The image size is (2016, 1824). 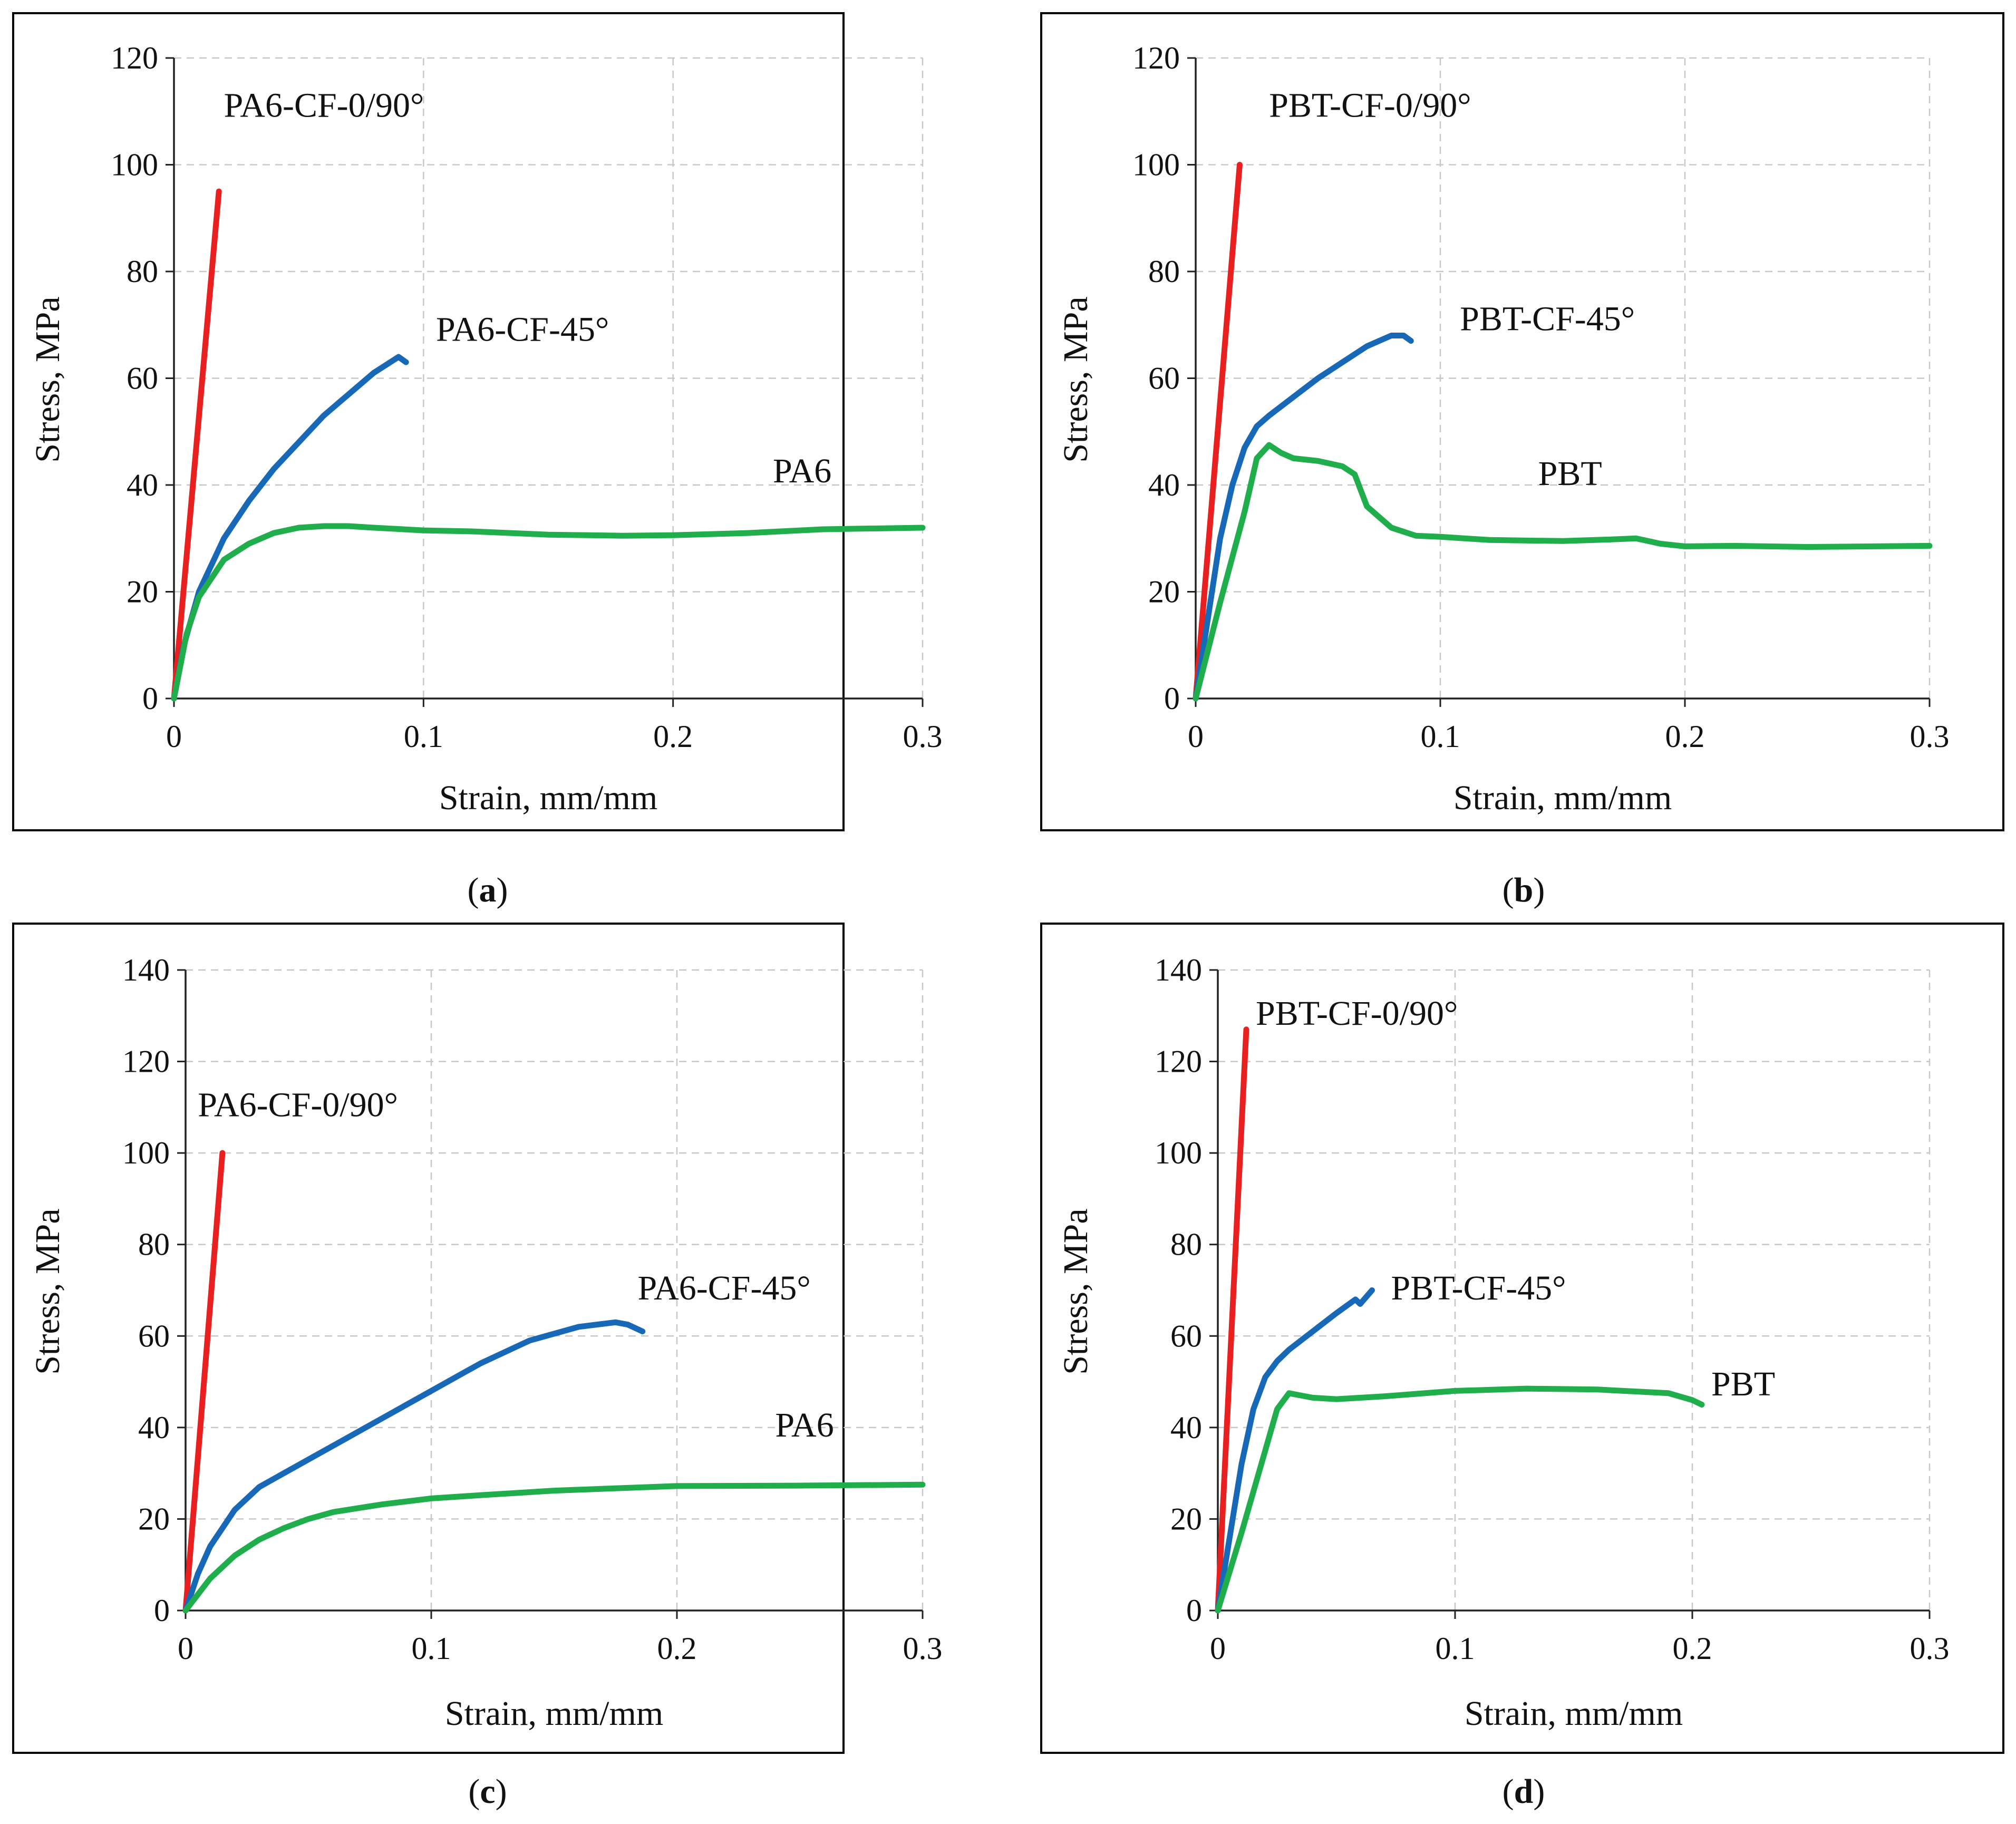 What do you see at coordinates (1524, 1791) in the screenshot?
I see `panel-caption: (d)` at bounding box center [1524, 1791].